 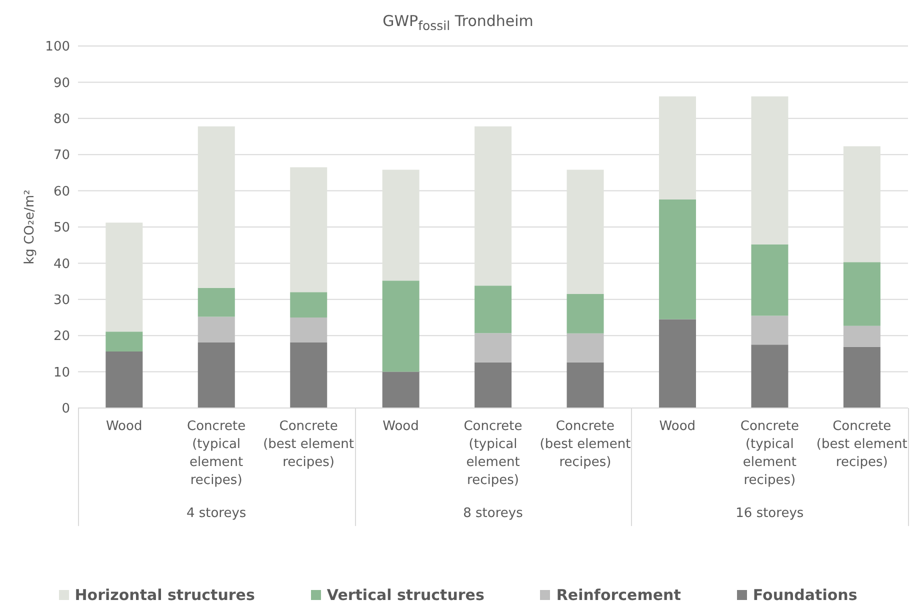 What do you see at coordinates (61, 336) in the screenshot?
I see `y-tick-label: 20` at bounding box center [61, 336].